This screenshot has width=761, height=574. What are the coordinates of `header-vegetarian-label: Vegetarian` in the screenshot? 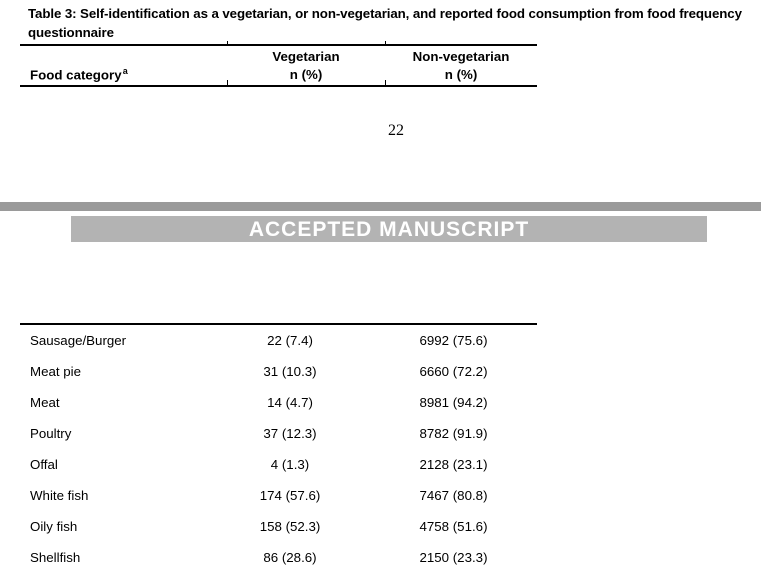 It's located at (306, 56).